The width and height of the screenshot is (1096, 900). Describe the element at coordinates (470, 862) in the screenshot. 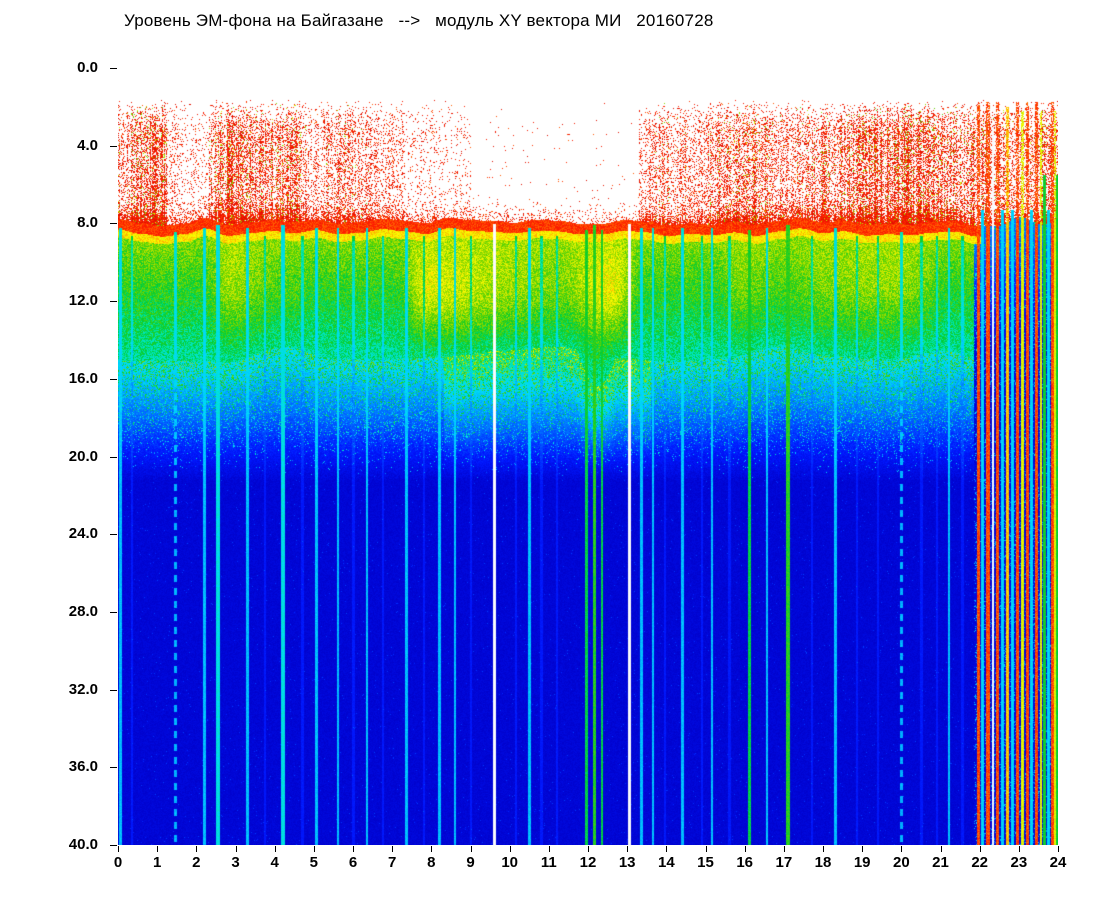

I see `x-tick-label: 9` at that location.